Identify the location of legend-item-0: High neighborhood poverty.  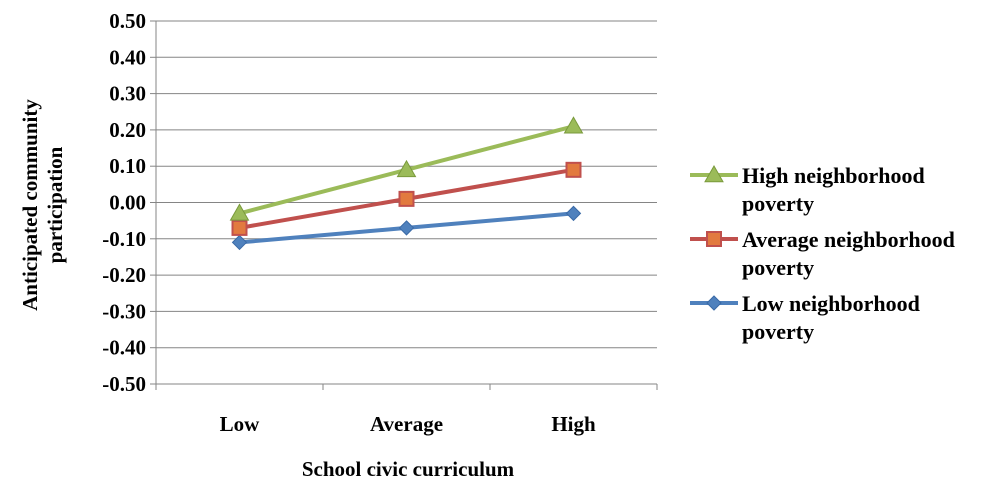
(807, 189).